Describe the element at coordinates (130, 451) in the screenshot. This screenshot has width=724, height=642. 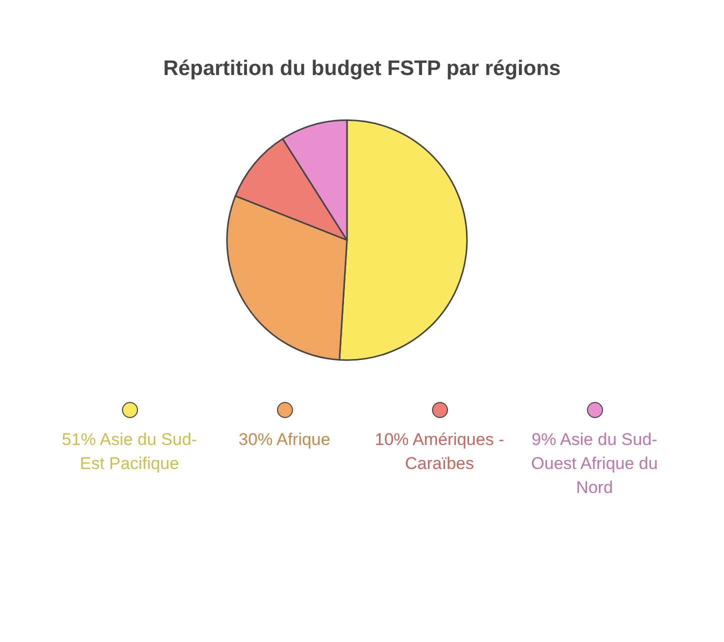
I see `legend-label: 51% Asie du Sud-Est Pacifique` at that location.